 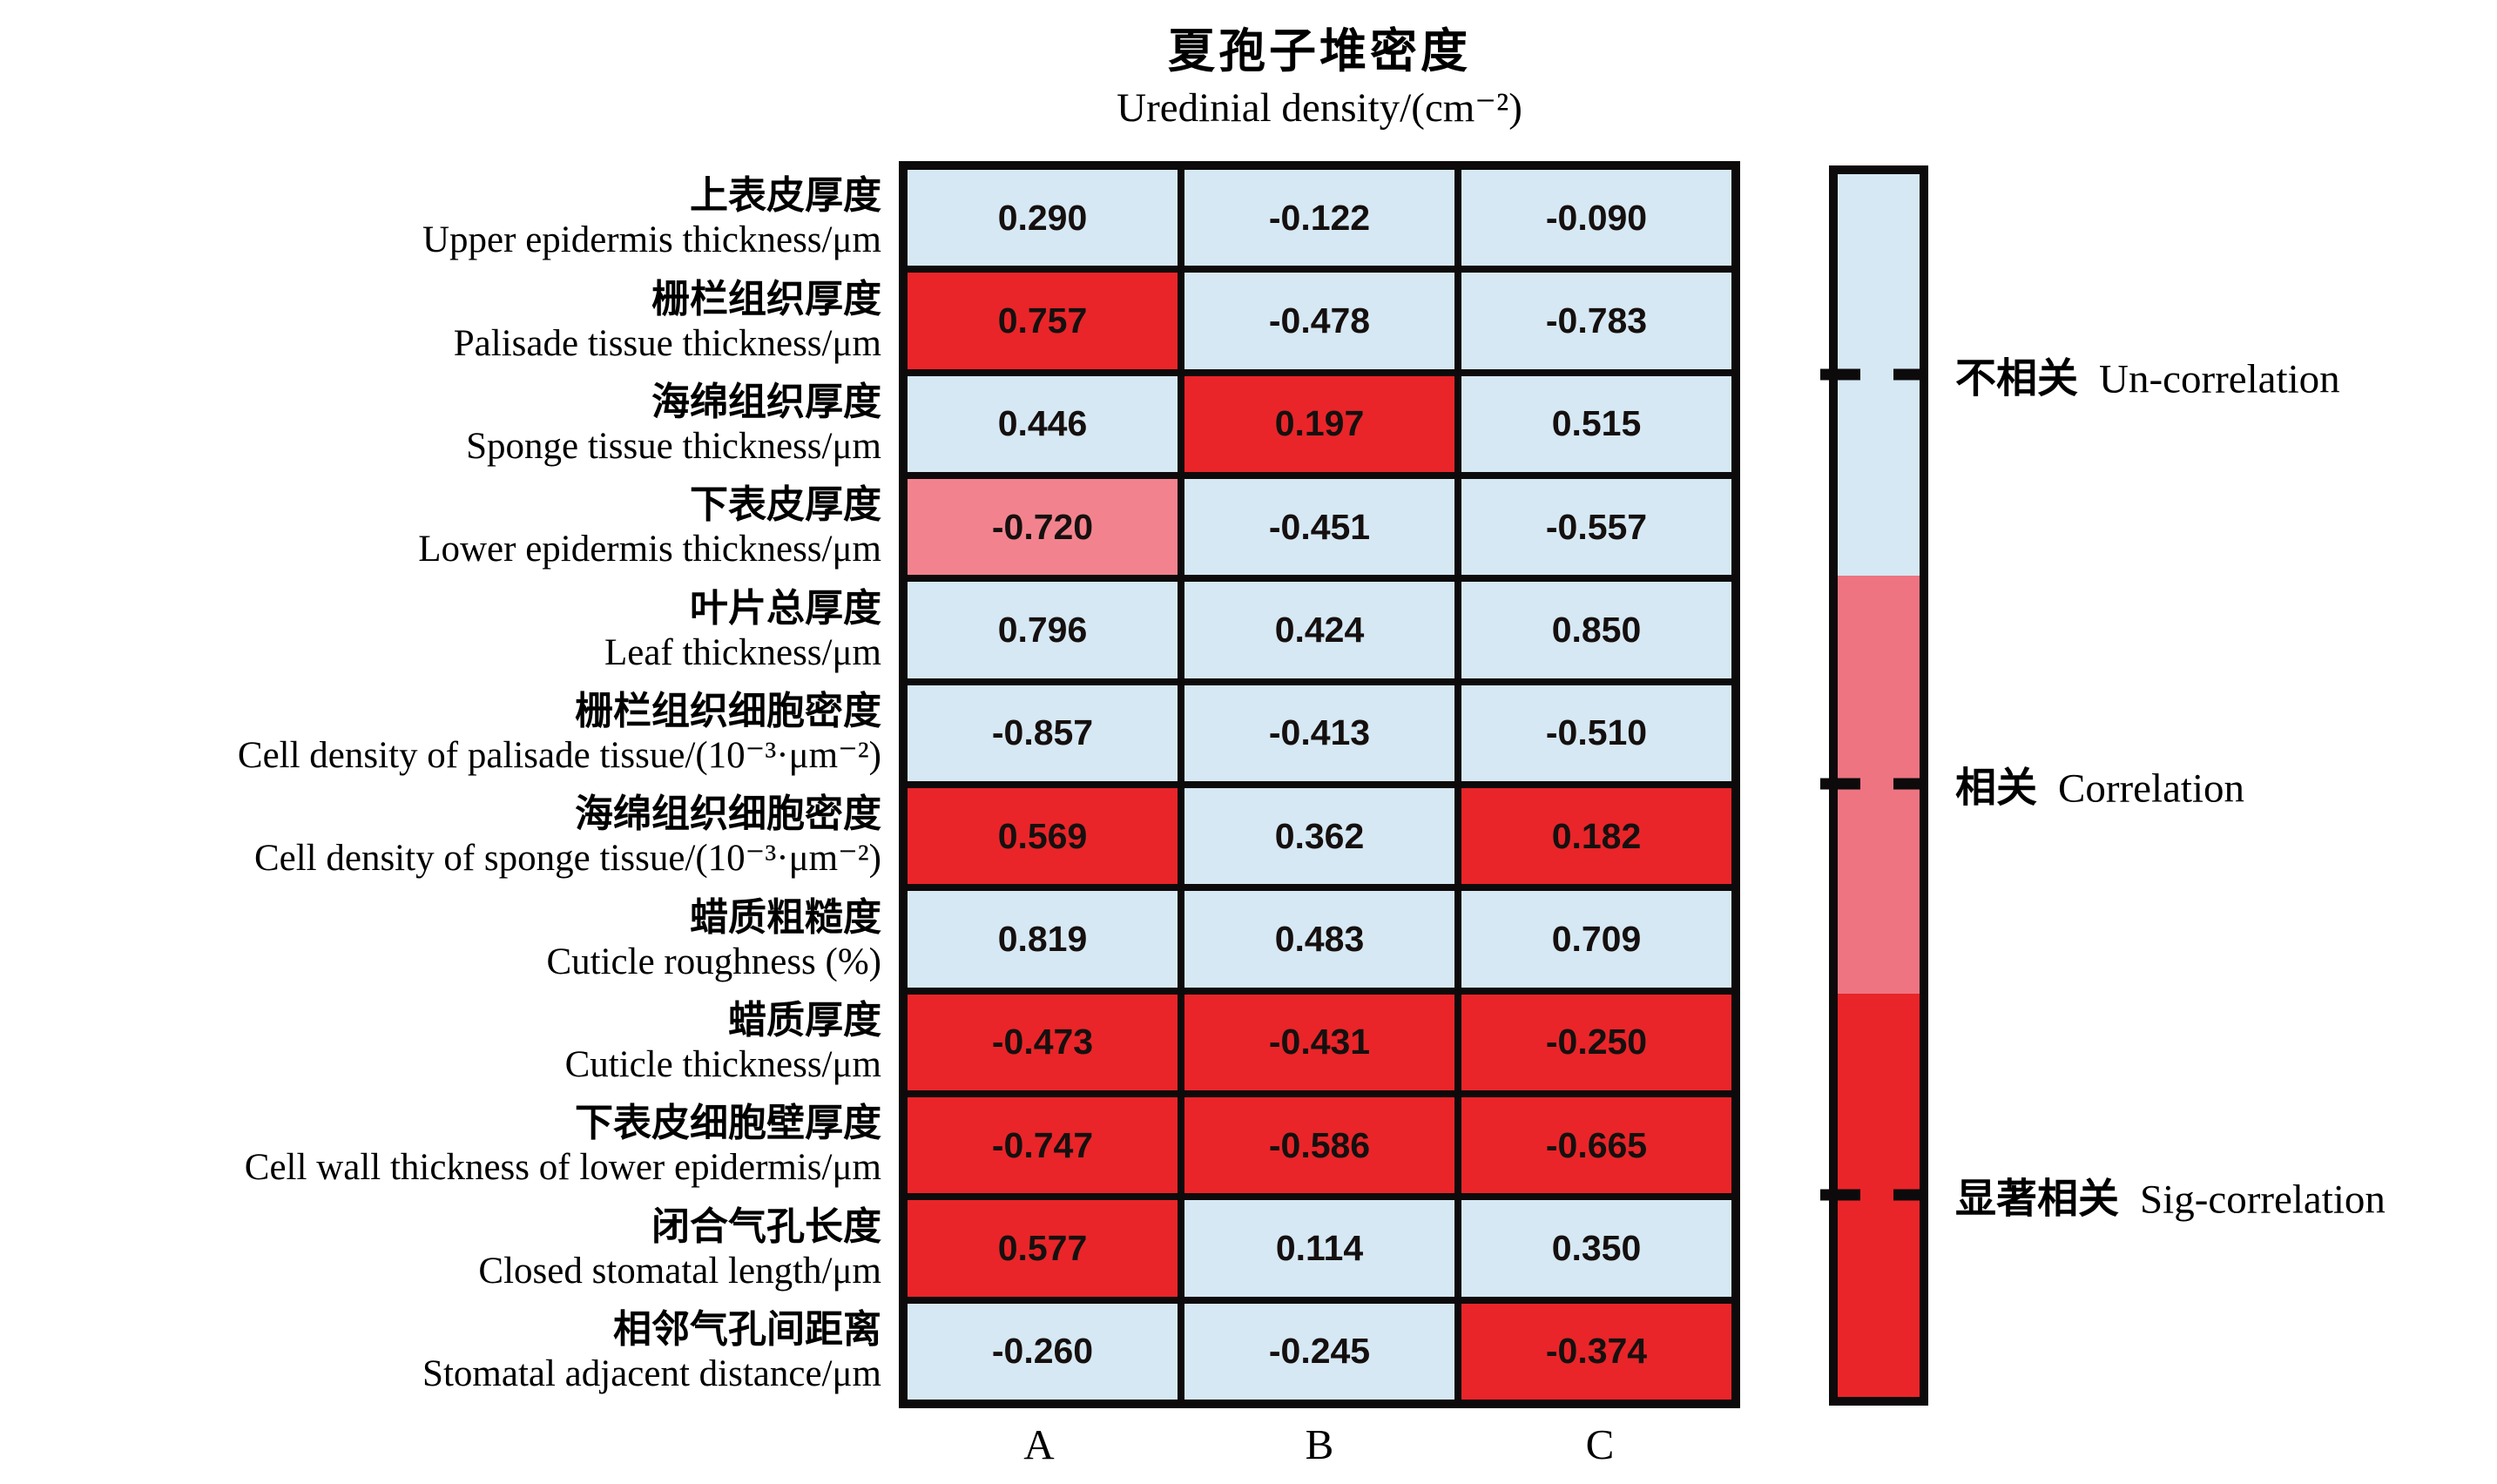 I want to click on heatmap-cell-C-row7: 0.182, so click(x=1596, y=837).